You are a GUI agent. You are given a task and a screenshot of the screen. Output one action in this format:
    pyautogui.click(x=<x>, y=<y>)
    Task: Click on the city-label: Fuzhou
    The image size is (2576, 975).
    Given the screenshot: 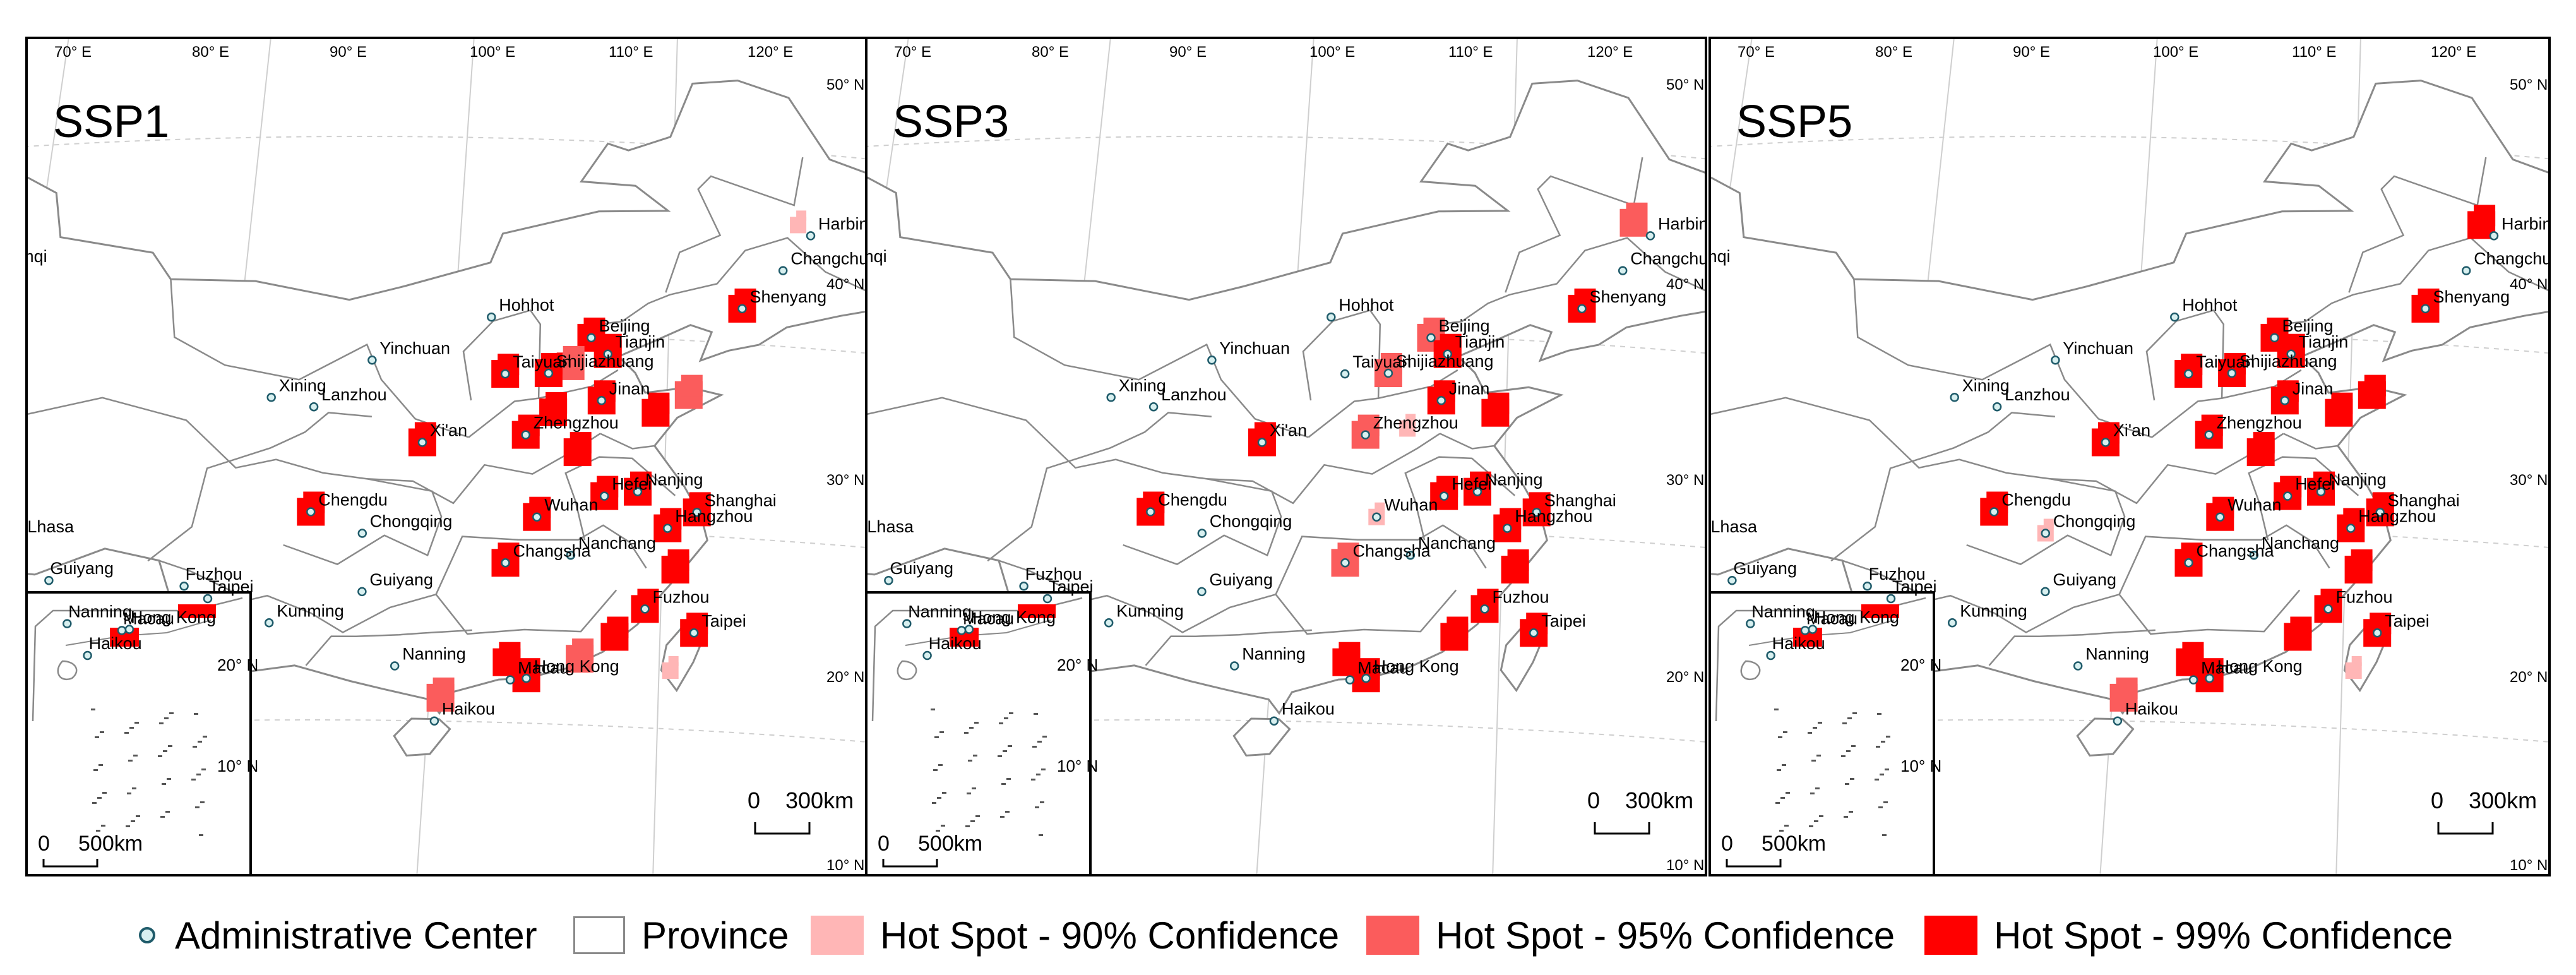 What is the action you would take?
    pyautogui.click(x=1897, y=574)
    